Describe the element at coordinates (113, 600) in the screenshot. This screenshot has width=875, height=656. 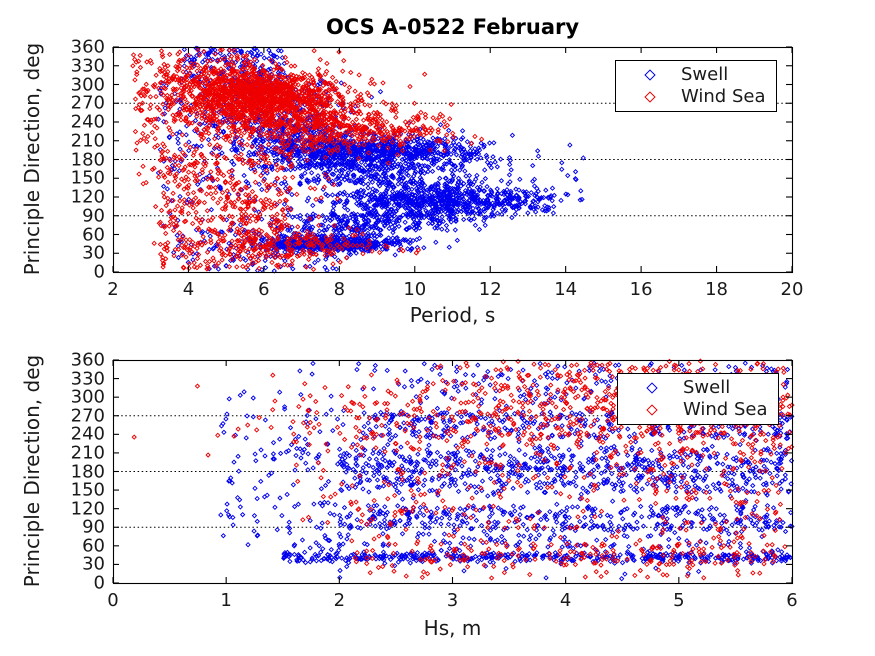
I see `x-tick-label: 0` at that location.